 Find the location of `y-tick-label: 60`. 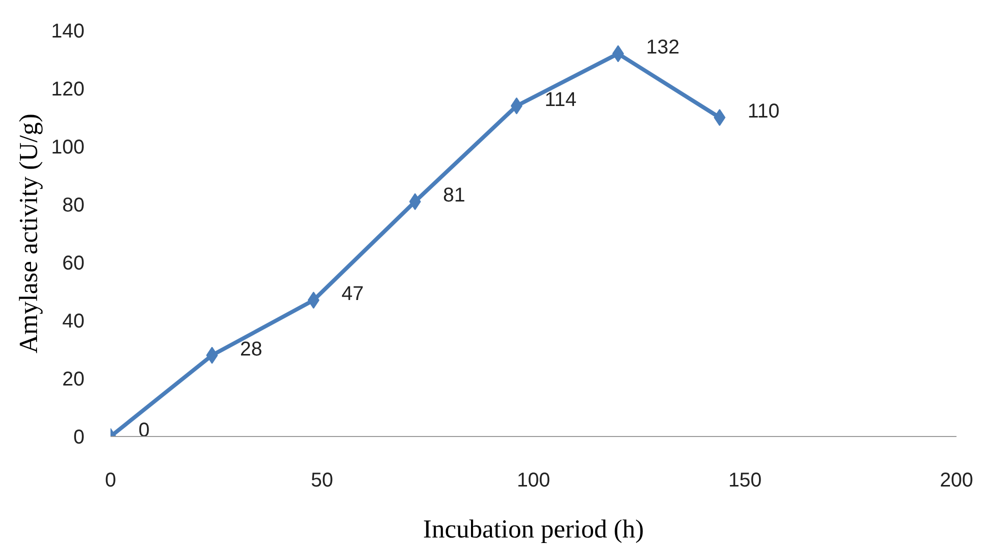

y-tick-label: 60 is located at coordinates (73, 263).